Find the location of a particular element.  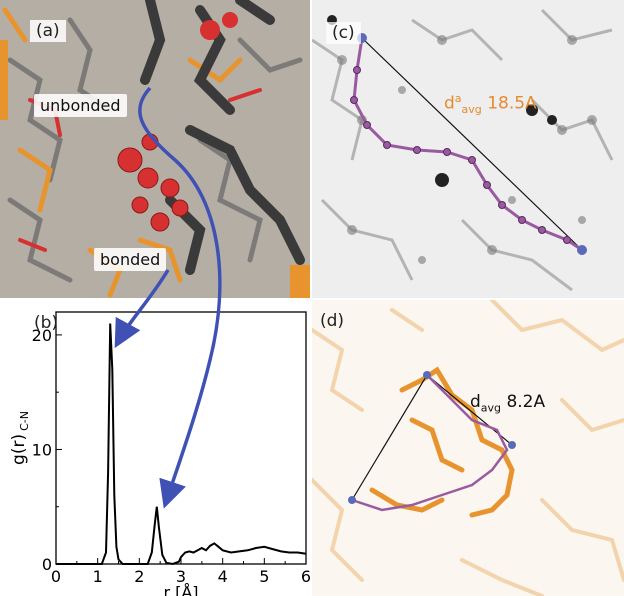

distance-sup-c: a is located at coordinates (458, 98).